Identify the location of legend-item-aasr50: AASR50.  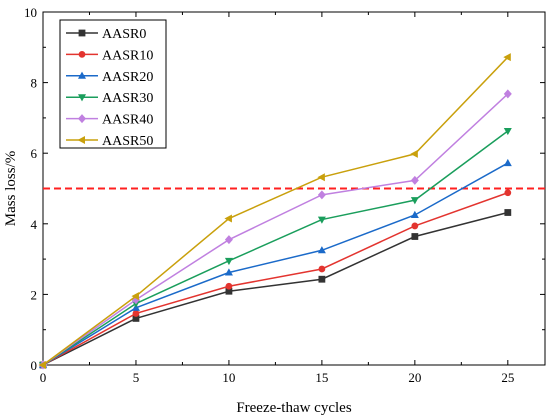
(109, 141).